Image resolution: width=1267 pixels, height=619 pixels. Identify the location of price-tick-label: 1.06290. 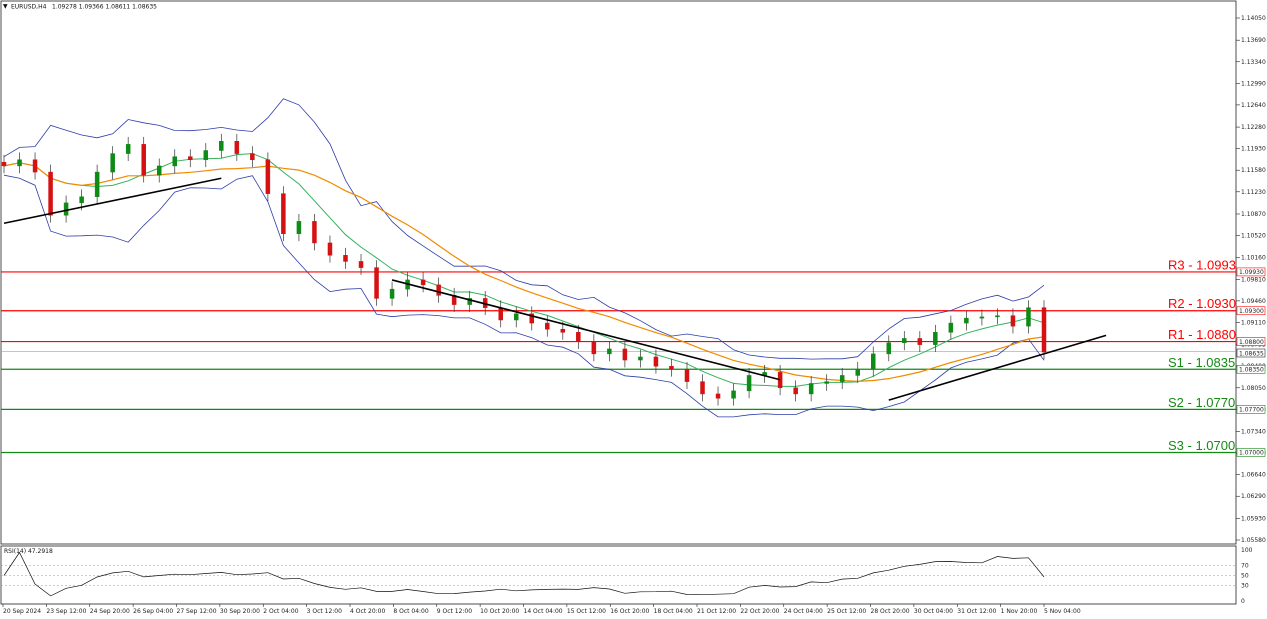
(1253, 496).